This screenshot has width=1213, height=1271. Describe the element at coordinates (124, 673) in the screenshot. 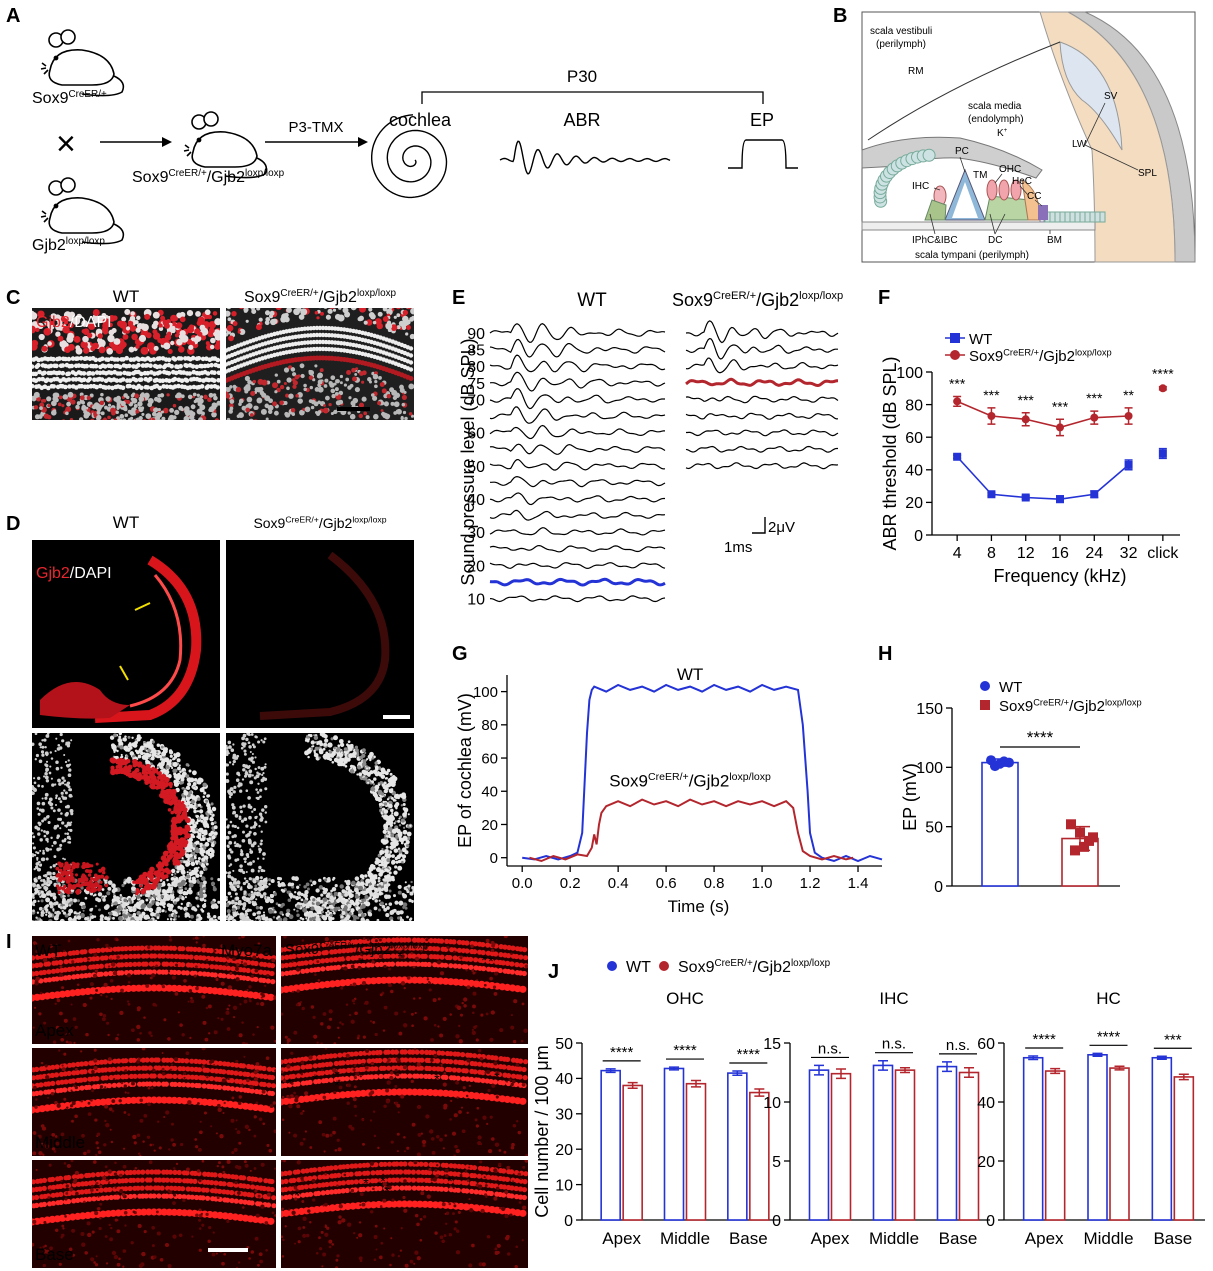

I see `oc-arrow` at that location.